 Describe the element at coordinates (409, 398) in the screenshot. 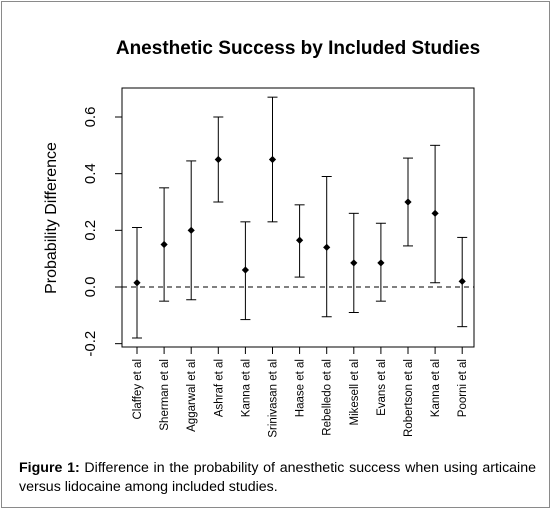

I see `x-category-label: Robertson et al` at that location.